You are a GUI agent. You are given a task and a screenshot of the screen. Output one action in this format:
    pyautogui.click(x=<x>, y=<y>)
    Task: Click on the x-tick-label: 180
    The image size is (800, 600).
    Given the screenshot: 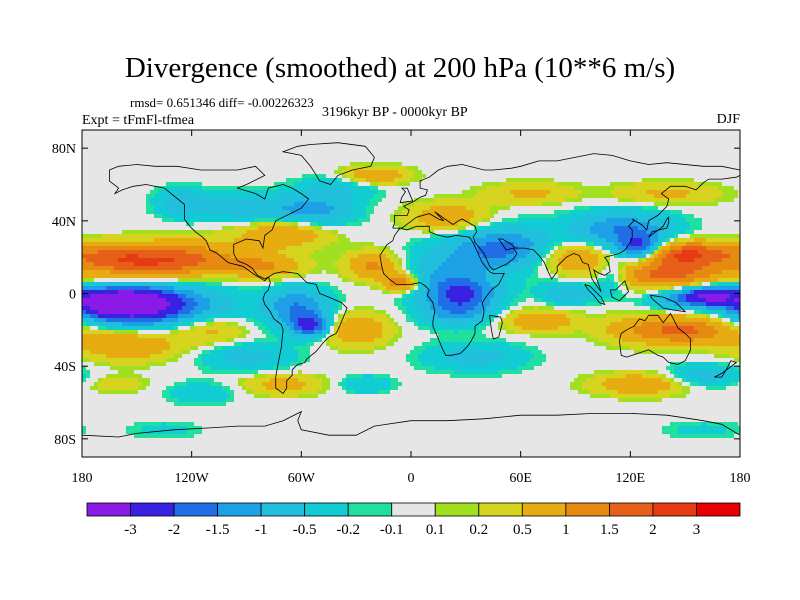 What is the action you would take?
    pyautogui.click(x=82, y=478)
    